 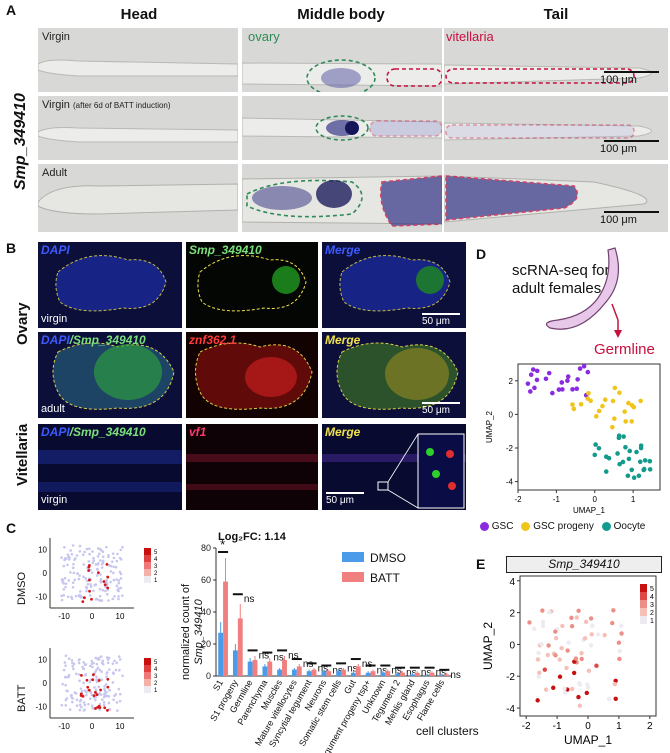 I want to click on umap-e-x-tick: -1, so click(x=557, y=726).